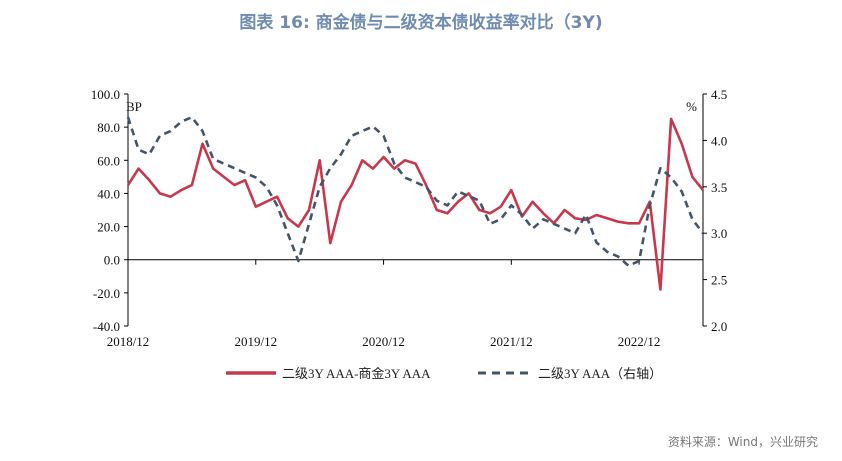 The image size is (842, 461). Describe the element at coordinates (421, 23) in the screenshot. I see `chart-title: 图表 16: 商金债与二级资本债收益率对比（3Y)` at that location.